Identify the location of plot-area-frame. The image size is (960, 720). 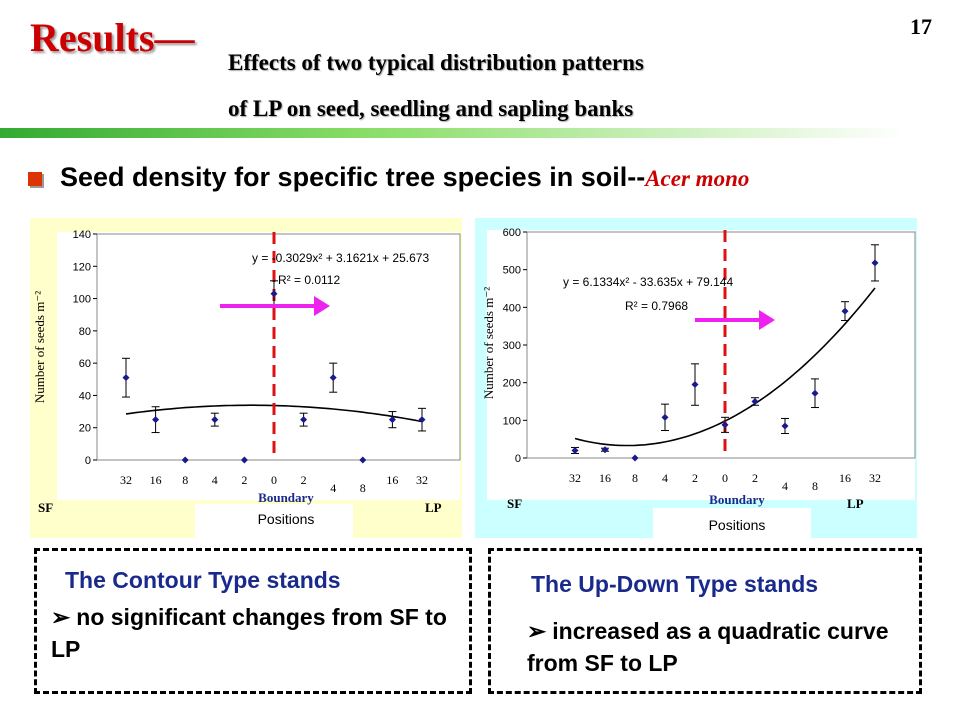
(278, 347).